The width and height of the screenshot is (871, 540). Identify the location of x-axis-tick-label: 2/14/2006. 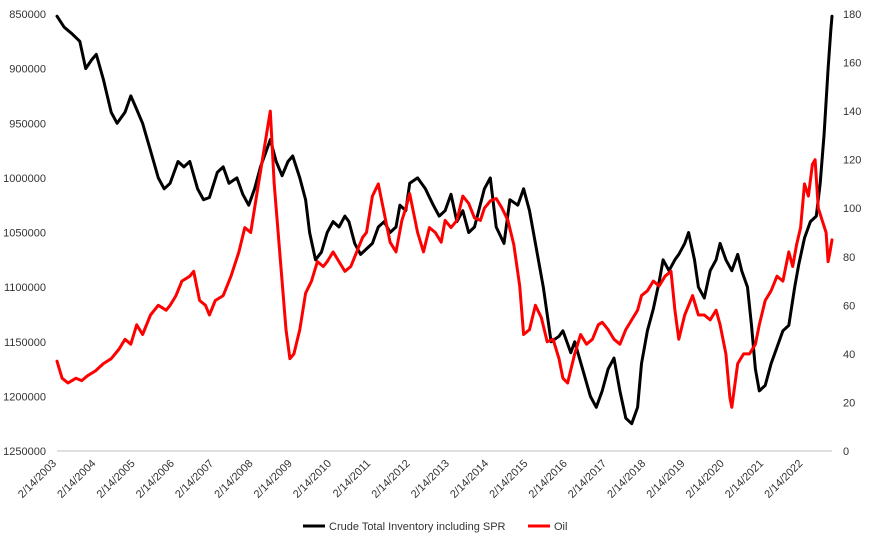
(155, 479).